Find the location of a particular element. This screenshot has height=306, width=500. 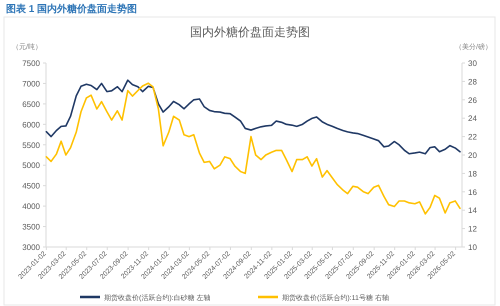

y-tick-label: 7000 is located at coordinates (31, 83).